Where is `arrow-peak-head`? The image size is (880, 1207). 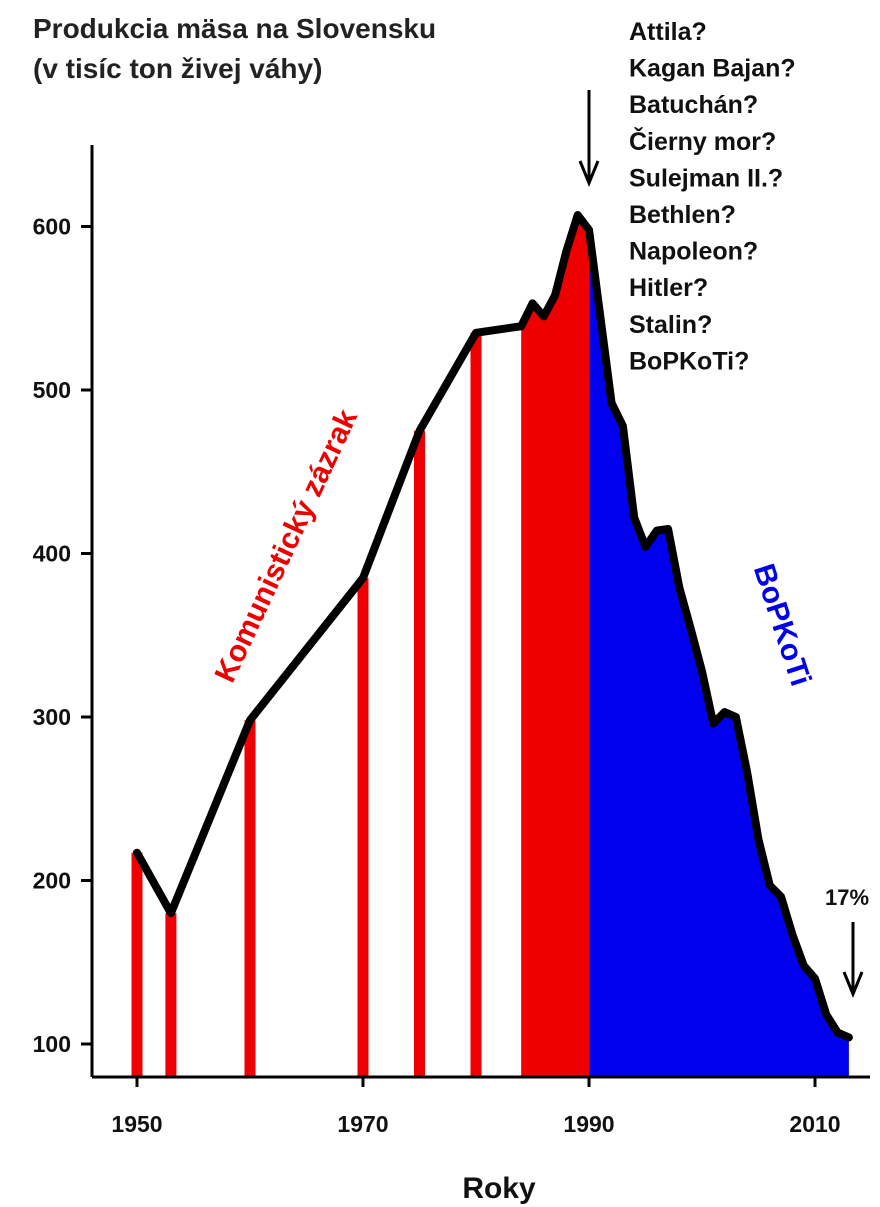 arrow-peak-head is located at coordinates (589, 173).